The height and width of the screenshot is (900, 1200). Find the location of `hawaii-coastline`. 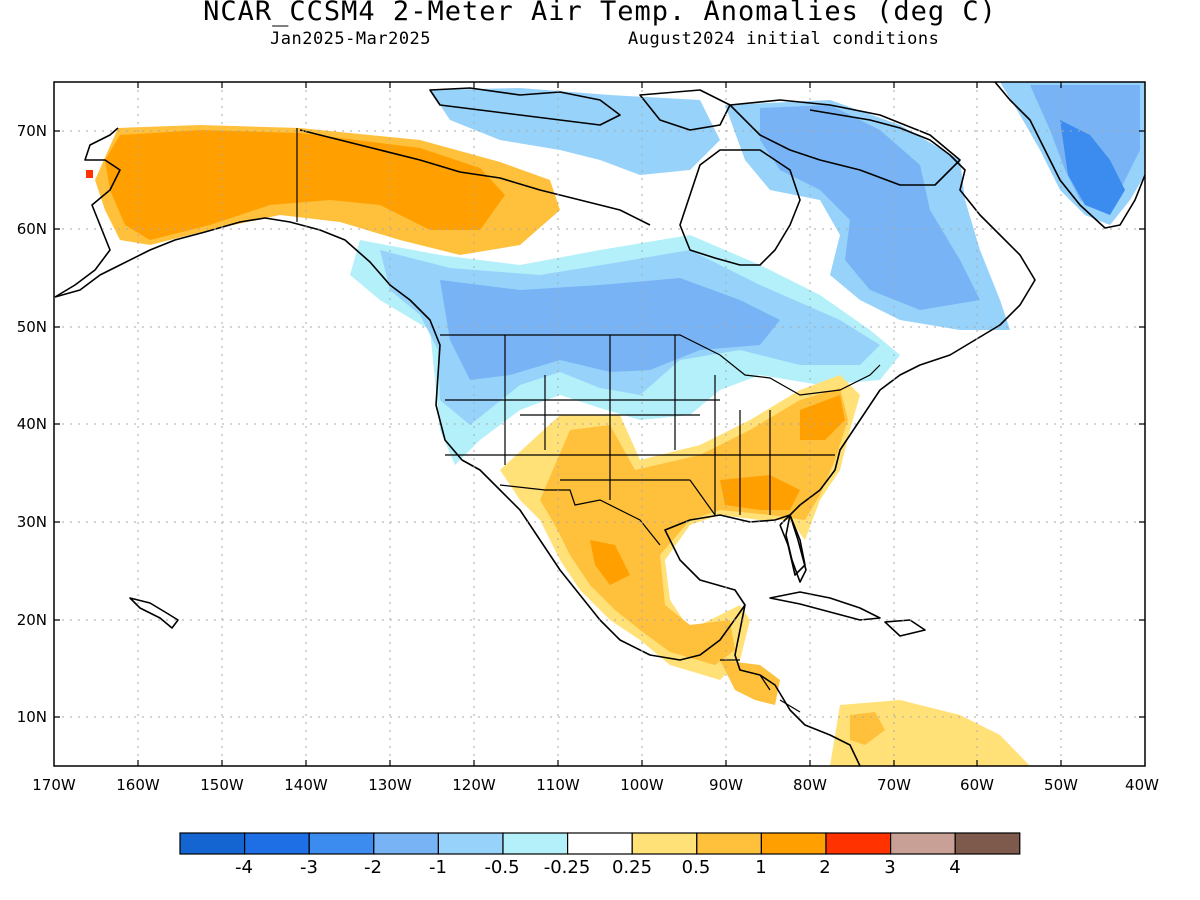

hawaii-coastline is located at coordinates (154, 613).